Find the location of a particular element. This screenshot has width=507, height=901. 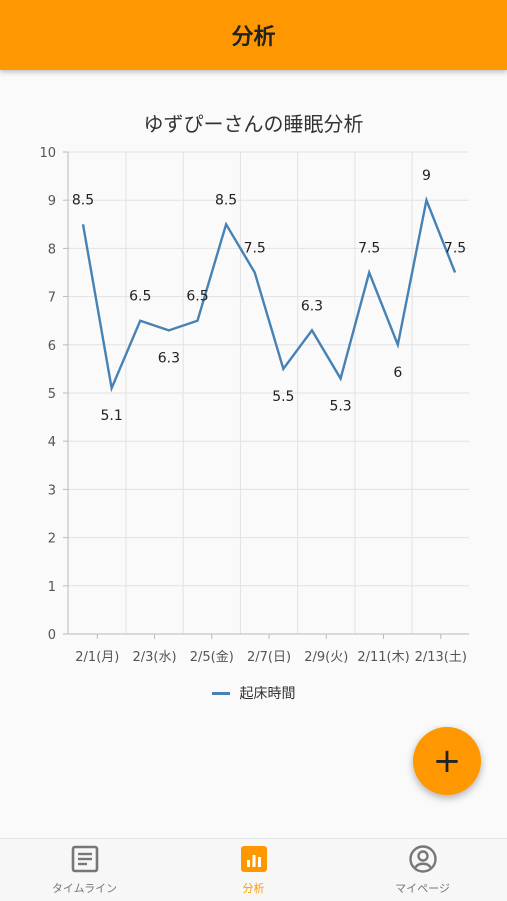

chart-title: ゆずぴーさんの睡眠分析 is located at coordinates (253, 124).